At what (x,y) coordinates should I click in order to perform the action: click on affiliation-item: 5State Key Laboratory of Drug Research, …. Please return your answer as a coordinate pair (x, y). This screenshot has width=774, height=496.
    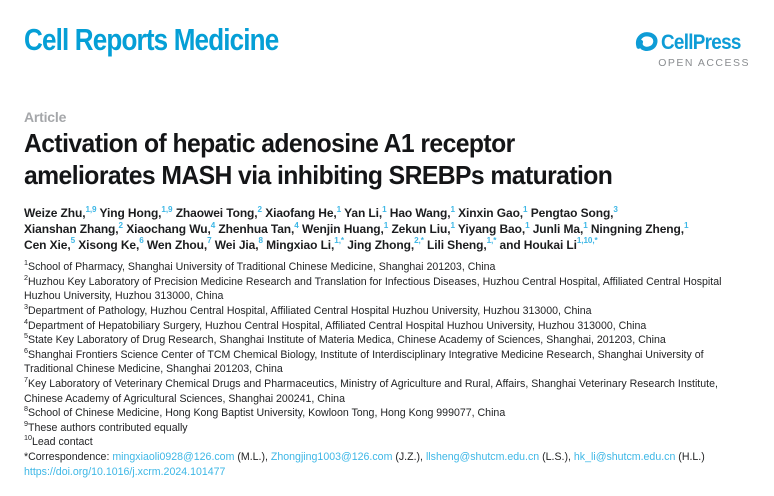
    Looking at the image, I should click on (387, 339).